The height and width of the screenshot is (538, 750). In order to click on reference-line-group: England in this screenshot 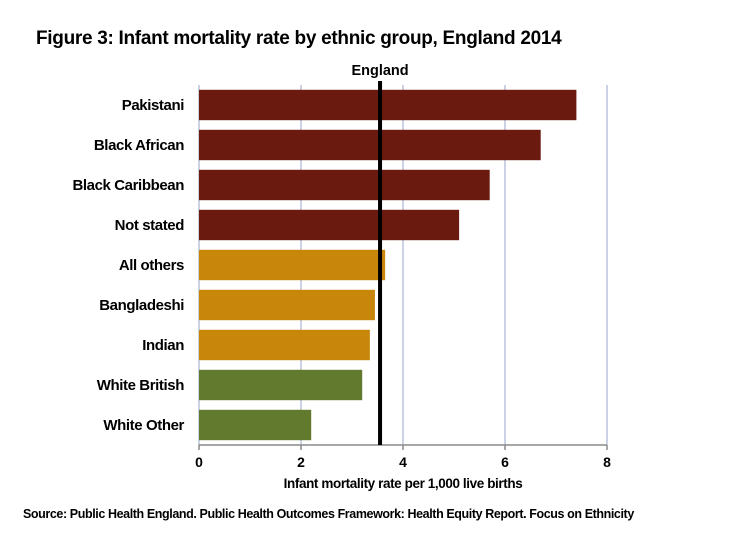, I will do `click(380, 254)`.